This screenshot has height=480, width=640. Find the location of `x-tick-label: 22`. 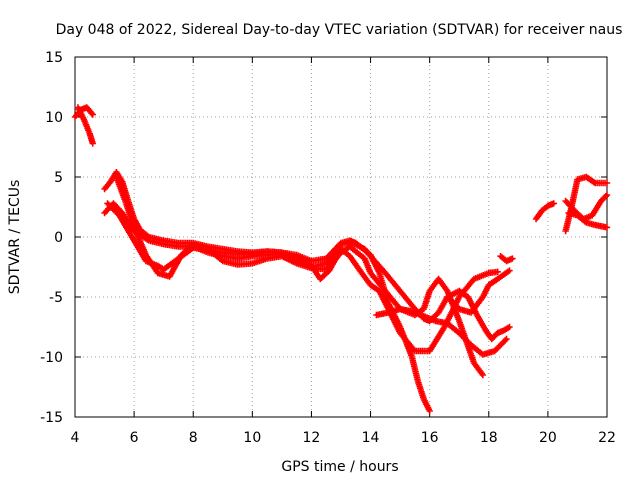

x-tick-label: 22 is located at coordinates (607, 438).